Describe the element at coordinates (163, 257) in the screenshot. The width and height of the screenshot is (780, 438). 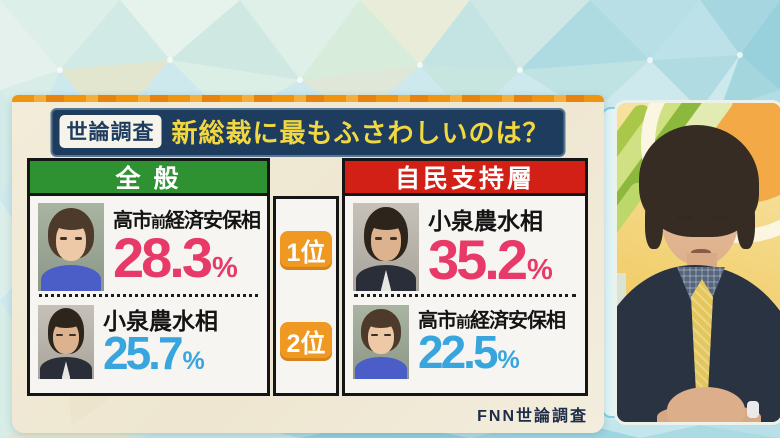
I see `percent-number: 28.3` at that location.